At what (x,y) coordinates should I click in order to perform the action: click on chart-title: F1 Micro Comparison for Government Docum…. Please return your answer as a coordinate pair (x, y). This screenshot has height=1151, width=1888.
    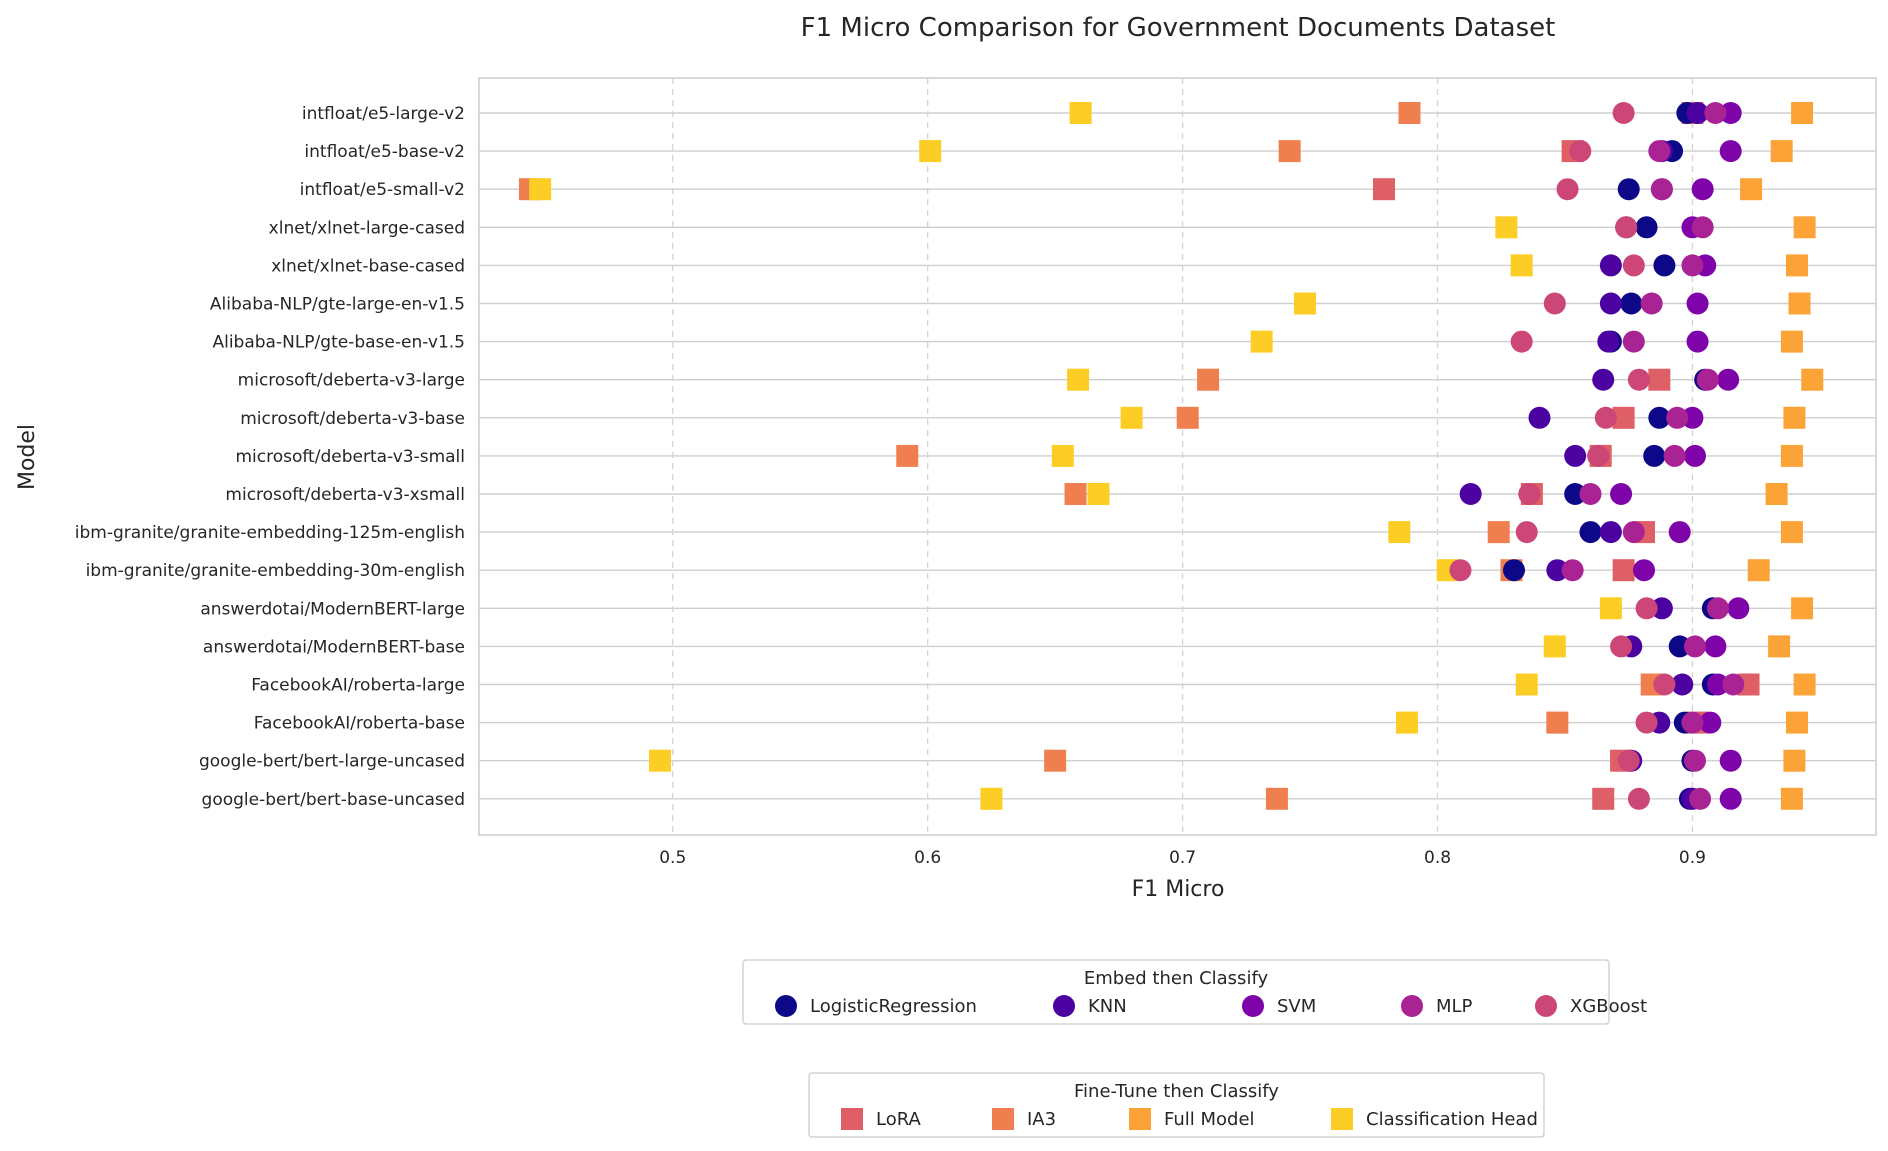
    Looking at the image, I should click on (1178, 28).